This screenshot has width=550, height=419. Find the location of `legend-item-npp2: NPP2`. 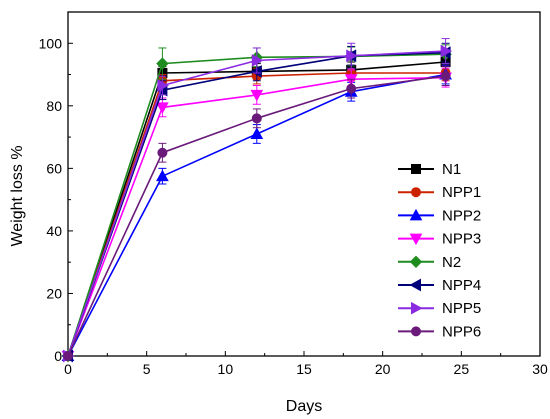

legend-item-npp2: NPP2 is located at coordinates (439, 215).